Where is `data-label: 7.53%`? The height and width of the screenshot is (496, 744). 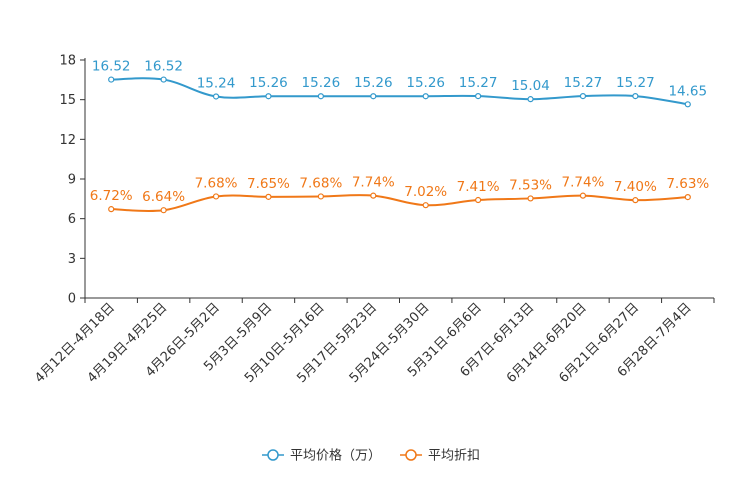
data-label: 7.53% is located at coordinates (530, 185).